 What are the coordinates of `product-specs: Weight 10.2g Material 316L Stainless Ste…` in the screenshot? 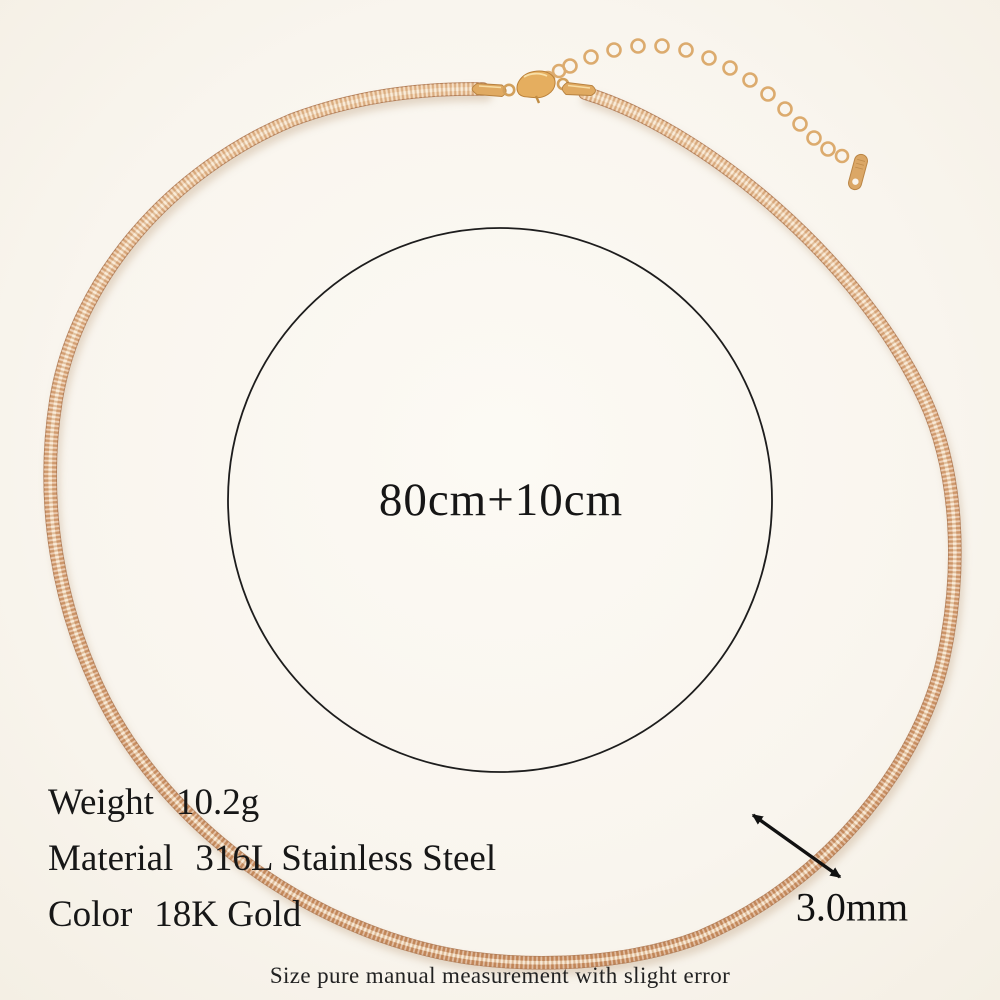 It's located at (272, 858).